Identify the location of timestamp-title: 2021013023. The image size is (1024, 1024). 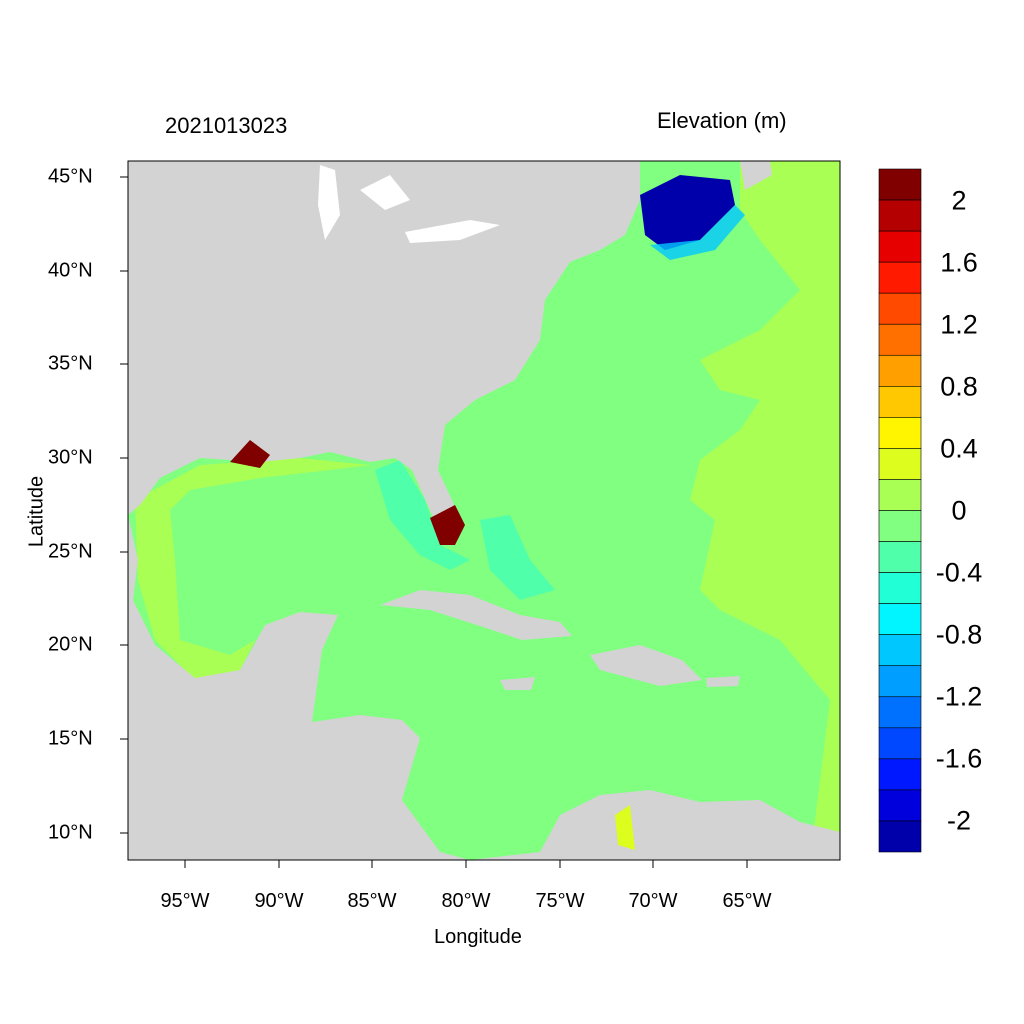
(226, 125).